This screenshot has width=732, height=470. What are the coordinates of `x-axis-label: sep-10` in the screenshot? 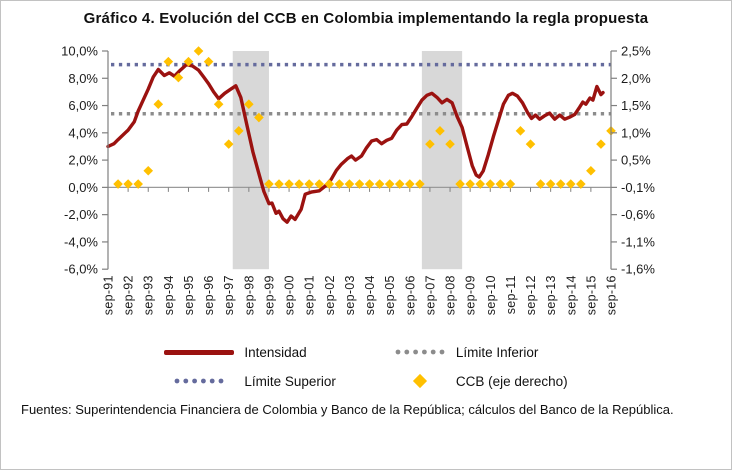 It's located at (491, 295).